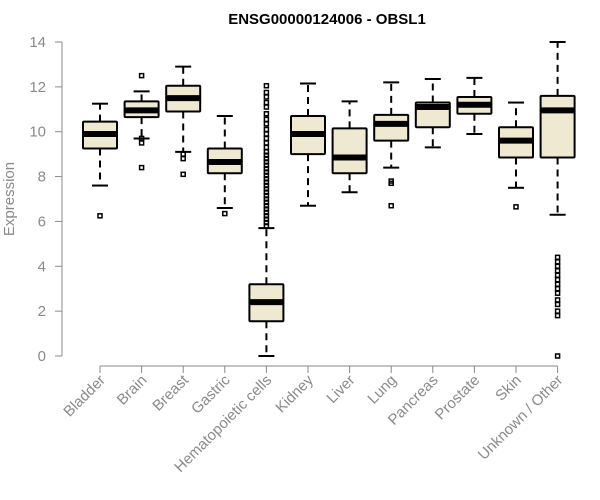 This screenshot has height=500, width=600. I want to click on x-tick-label: Lung, so click(382, 390).